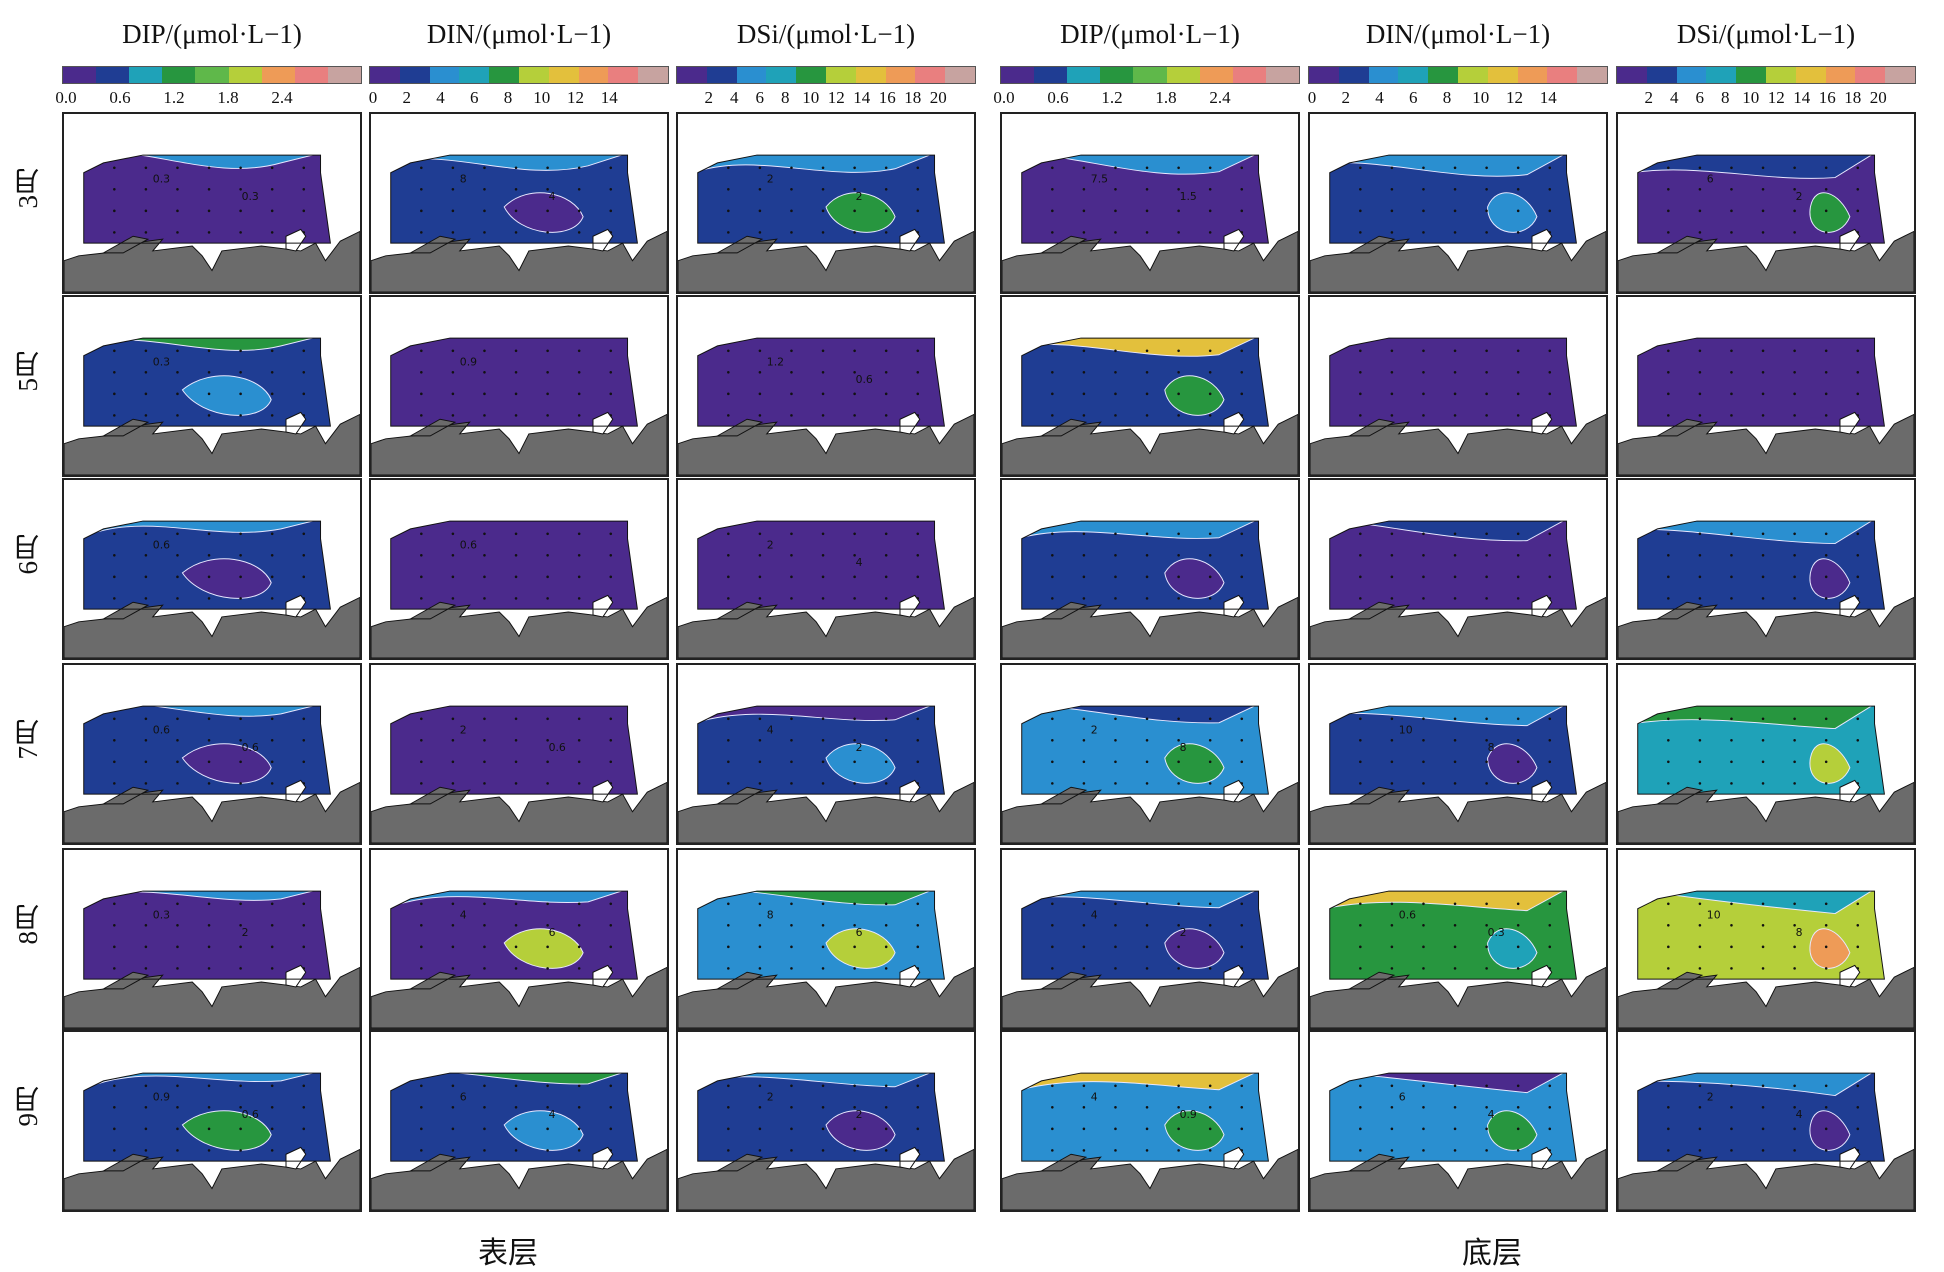  Describe the element at coordinates (557, 747) in the screenshot. I see `contour-label: 0.6` at that location.